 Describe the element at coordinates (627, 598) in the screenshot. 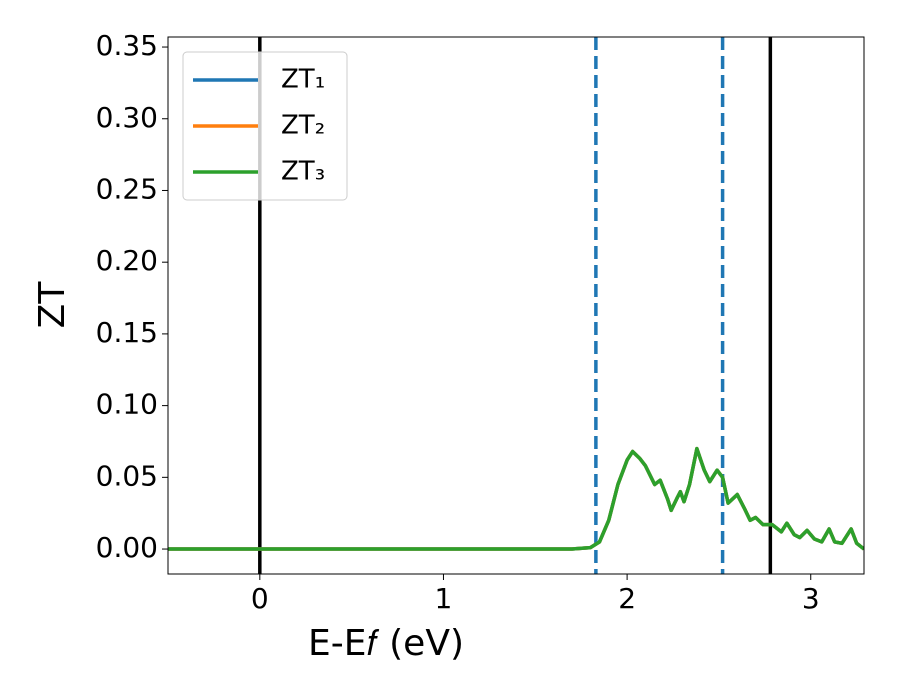

I see `x-tick-label: 2` at that location.